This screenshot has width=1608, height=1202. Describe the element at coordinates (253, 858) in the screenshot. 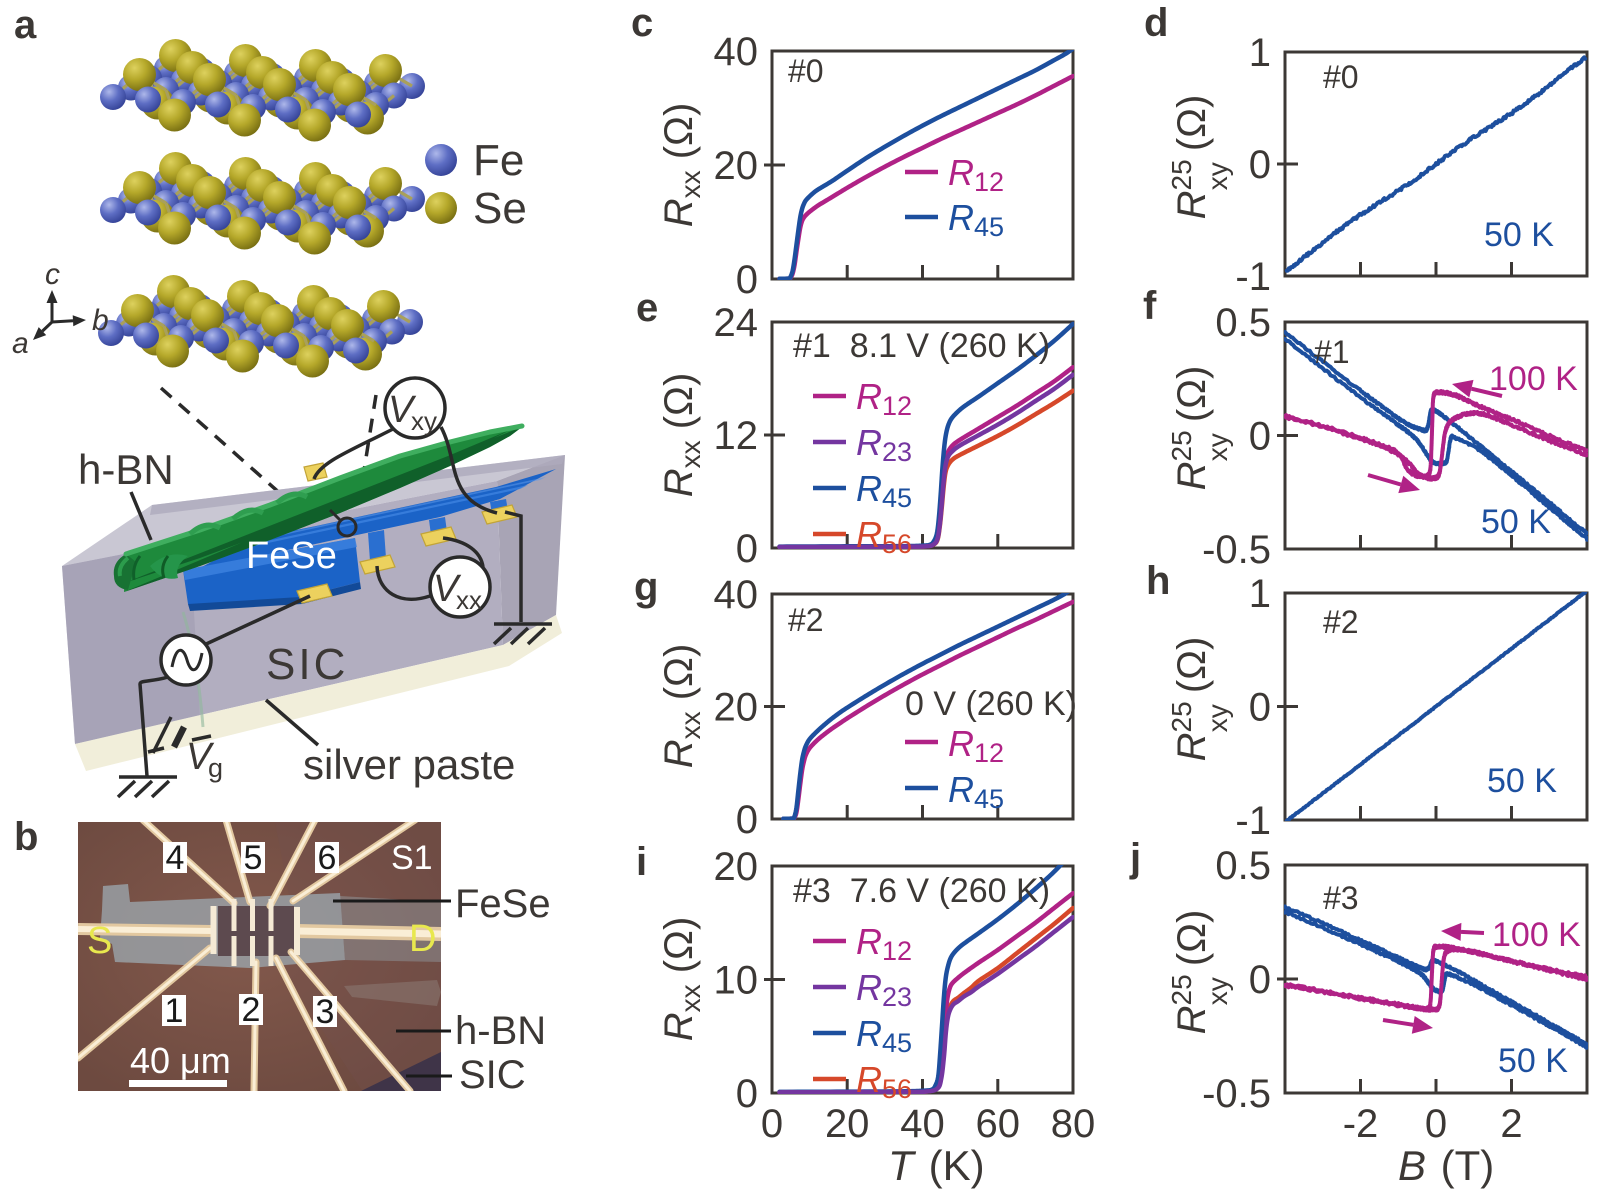

I see `svg-text: 5` at that location.